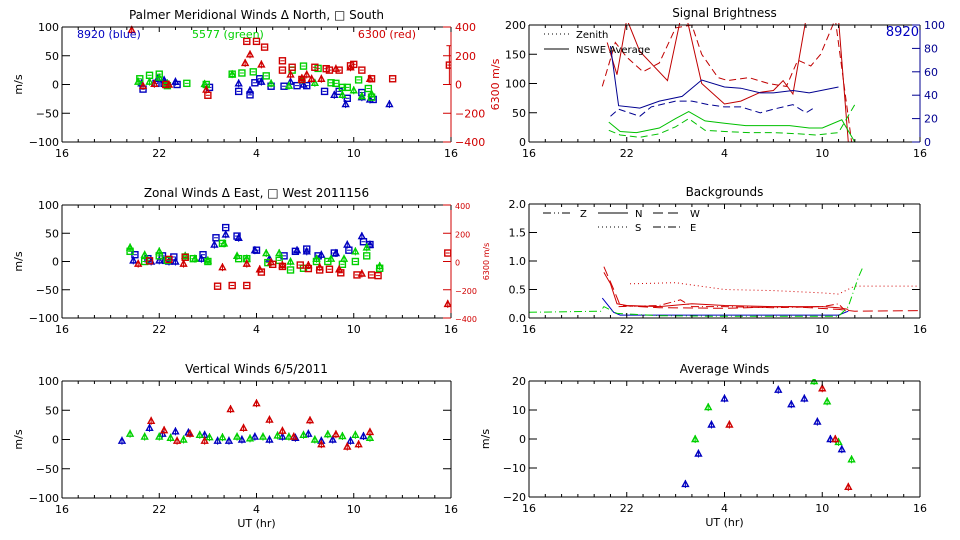 This screenshot has width=960, height=540. I want to click on y2-tick-label: 60, so click(931, 72).